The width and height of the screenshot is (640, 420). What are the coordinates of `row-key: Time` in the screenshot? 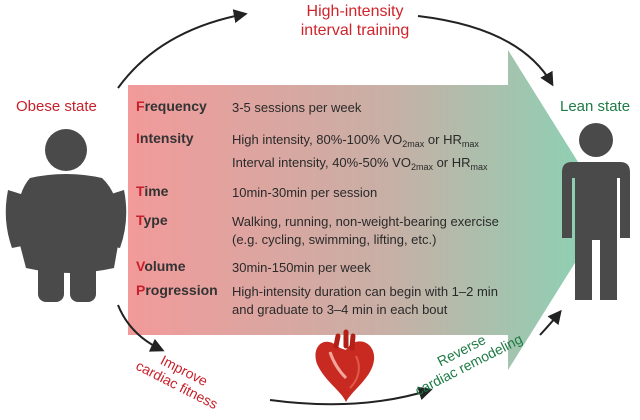 It's located at (152, 191).